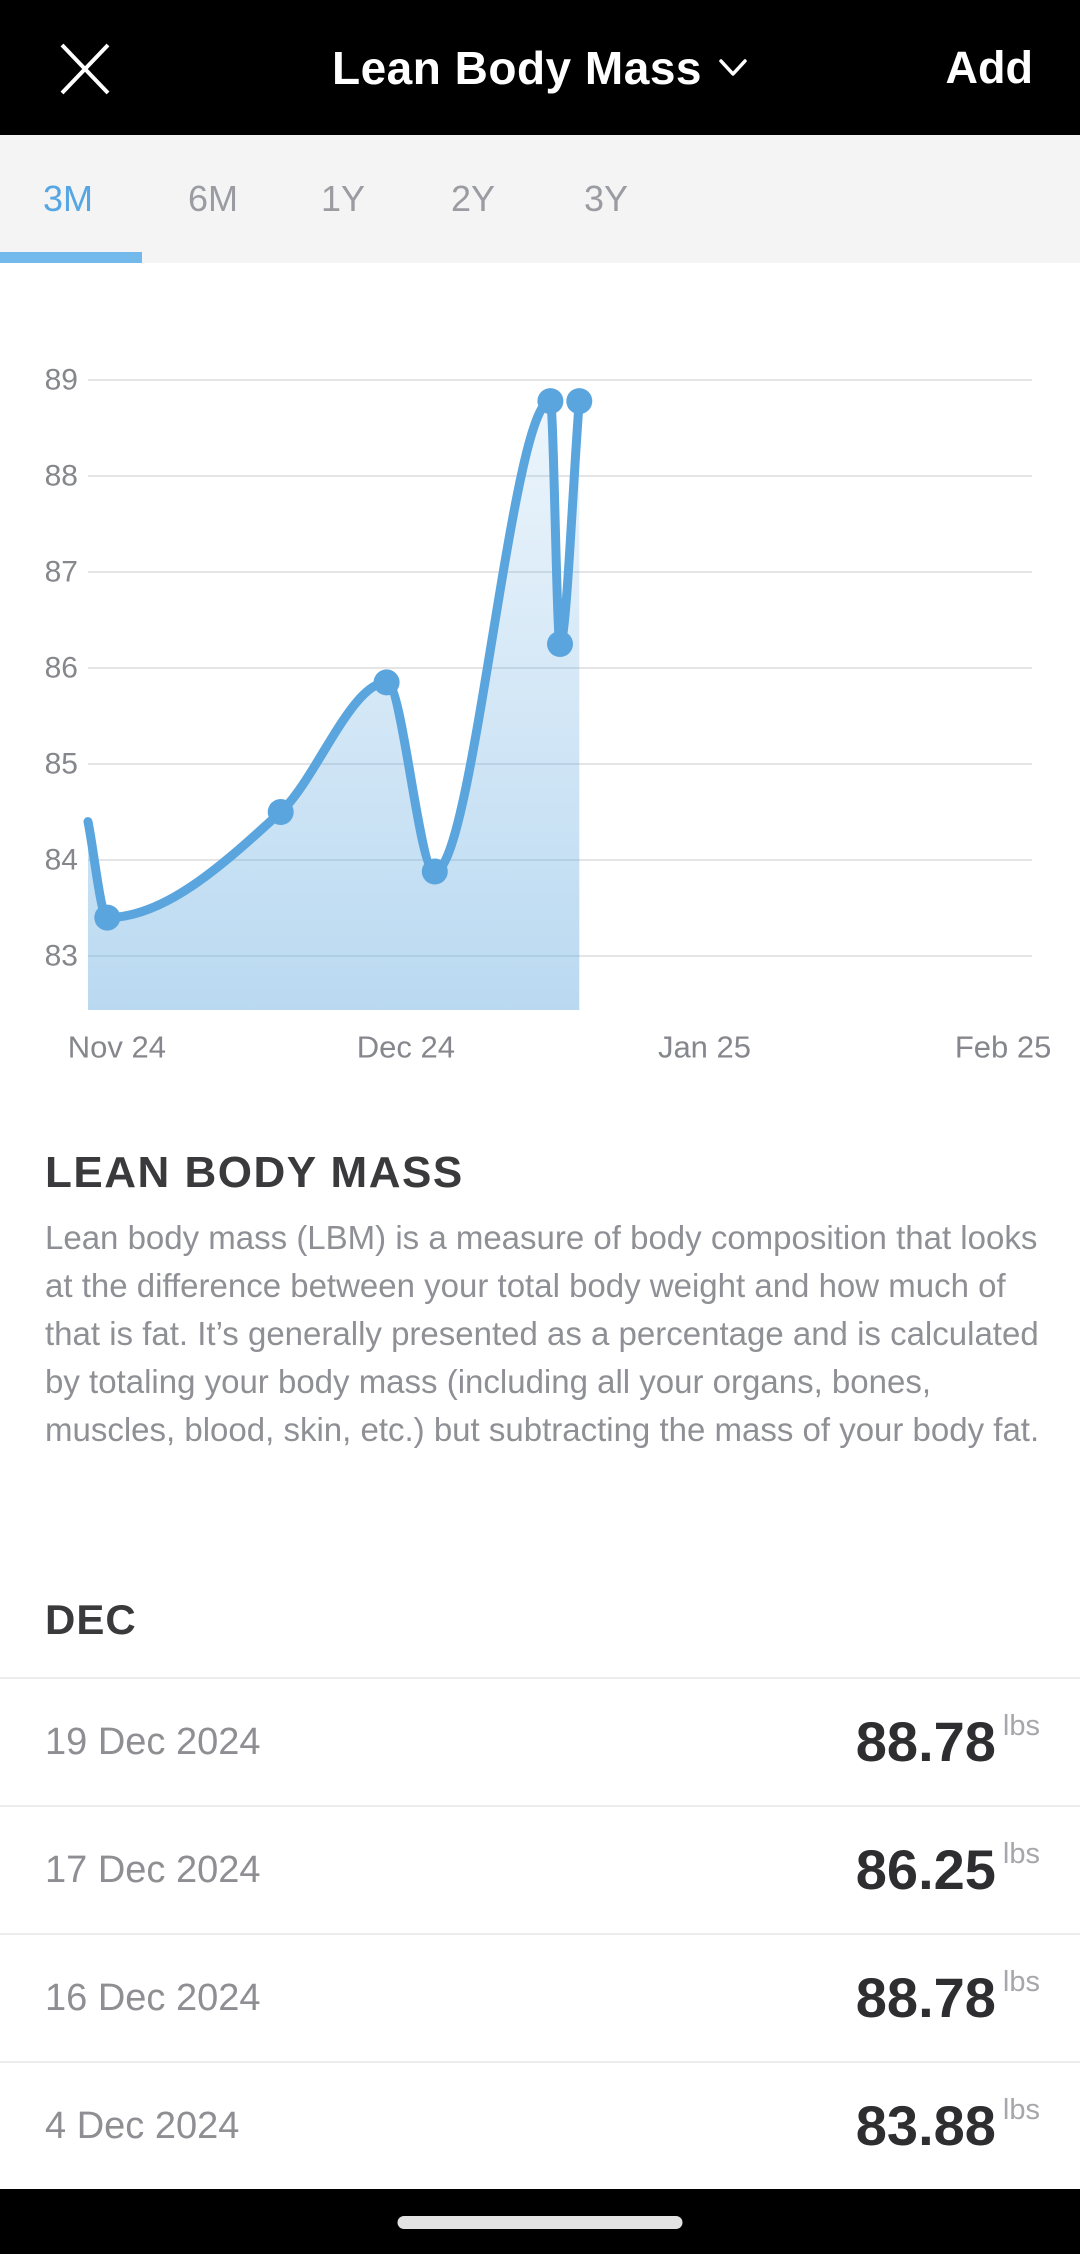  I want to click on x-axis-label: Nov 24, so click(117, 1047).